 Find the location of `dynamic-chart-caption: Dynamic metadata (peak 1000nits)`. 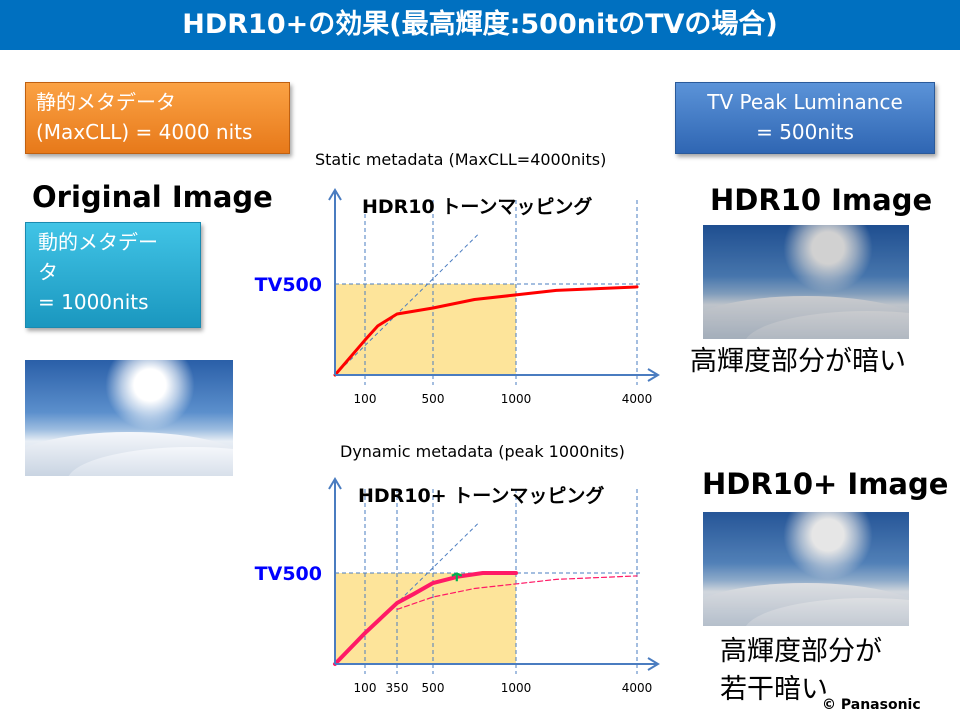

dynamic-chart-caption: Dynamic metadata (peak 1000nits) is located at coordinates (482, 451).